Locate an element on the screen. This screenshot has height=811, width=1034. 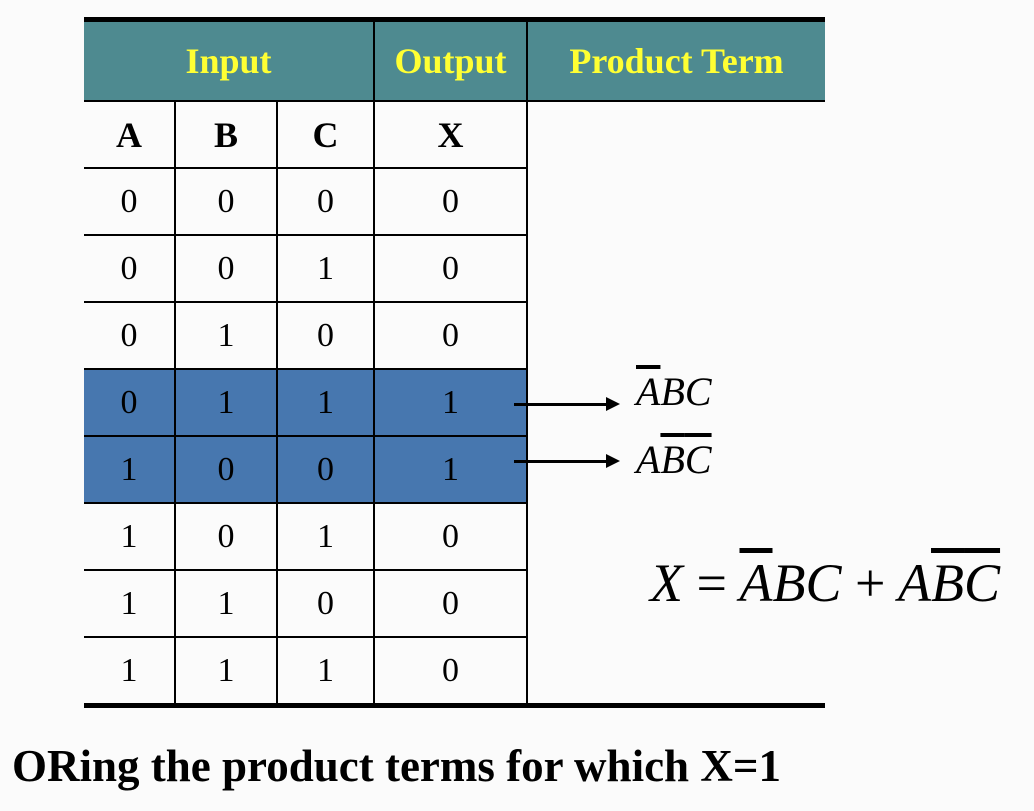
table-row: 1 1 1 0 is located at coordinates (455, 672).